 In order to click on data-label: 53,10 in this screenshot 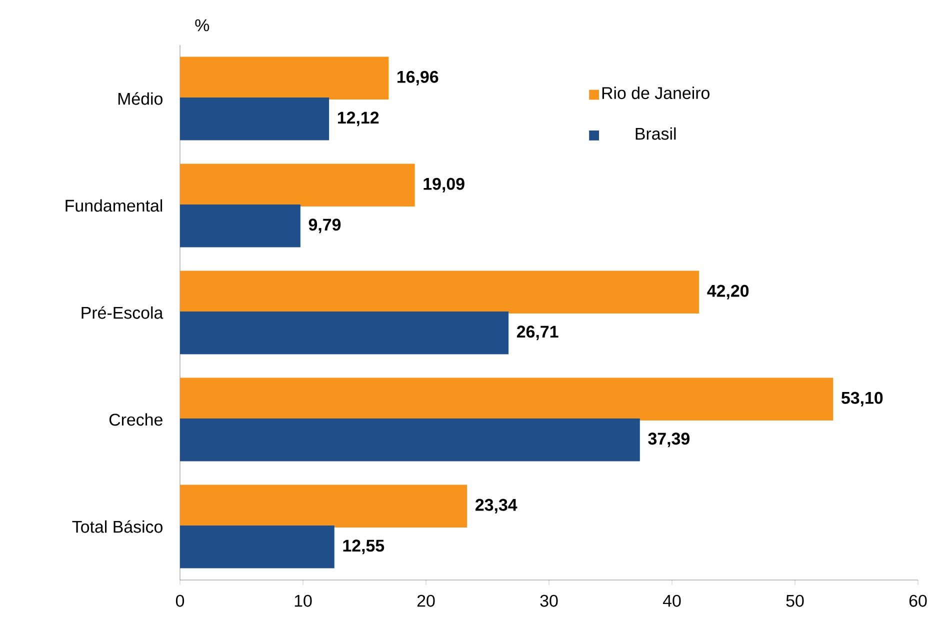, I will do `click(862, 399)`.